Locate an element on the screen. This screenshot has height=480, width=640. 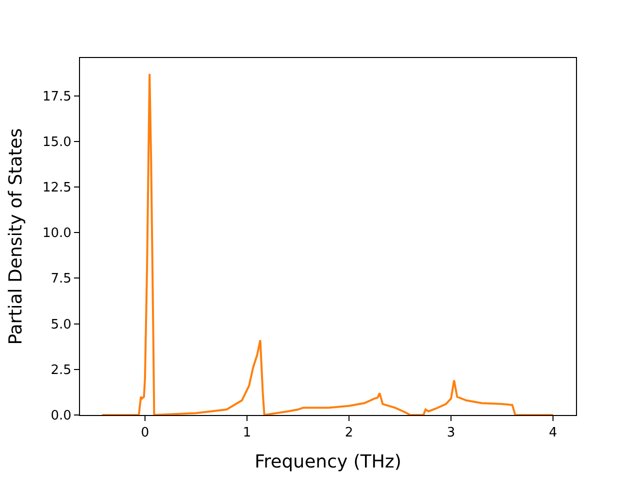
y-tick-label: 7.5 is located at coordinates (61, 279).